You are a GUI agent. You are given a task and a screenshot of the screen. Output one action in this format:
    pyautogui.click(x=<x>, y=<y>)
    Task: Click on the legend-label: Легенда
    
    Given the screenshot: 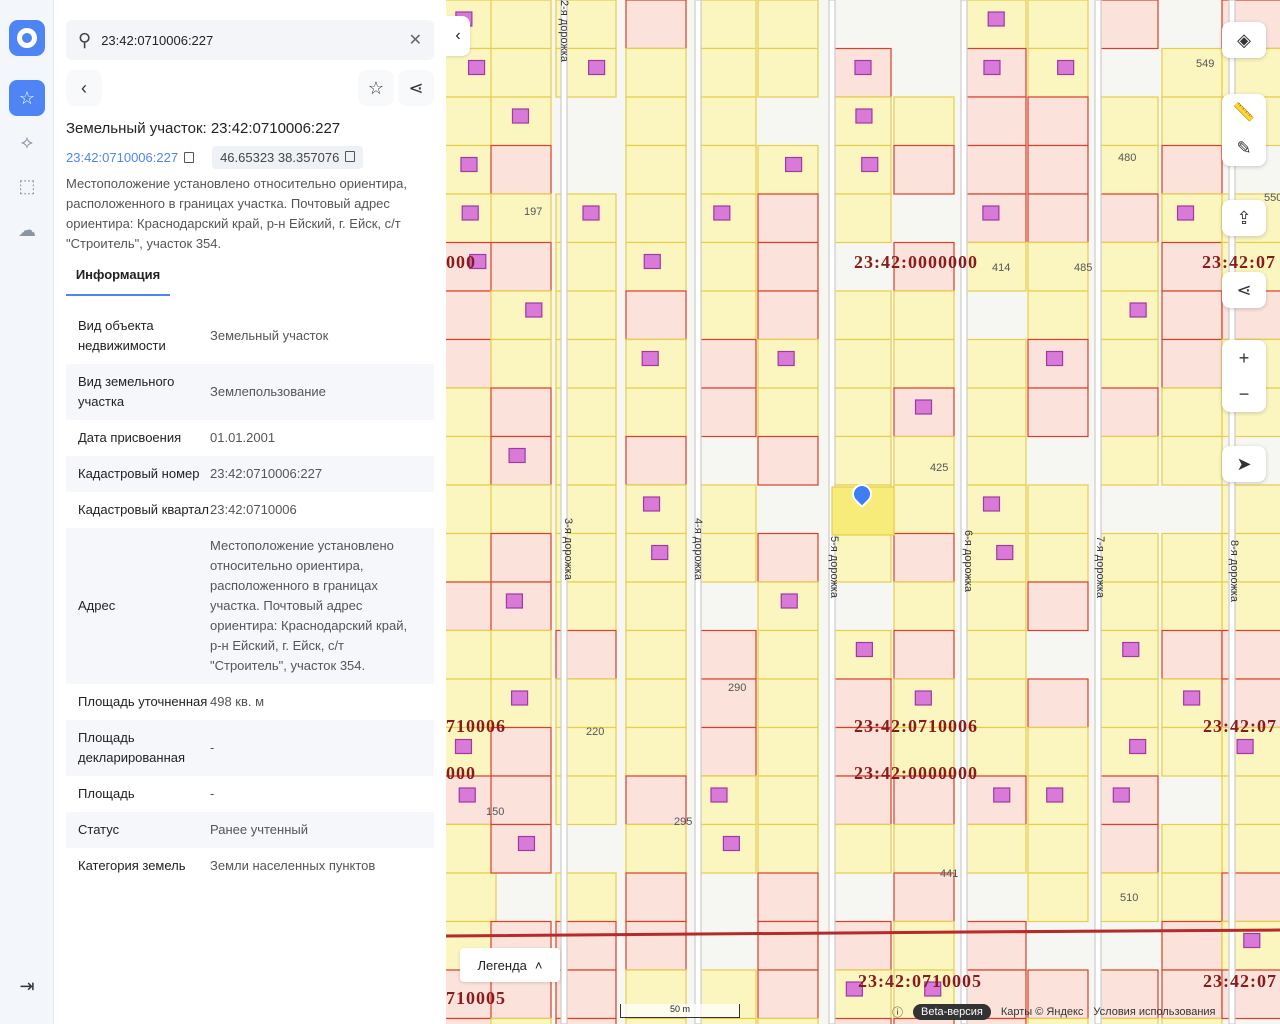 What is the action you would take?
    pyautogui.click(x=502, y=965)
    